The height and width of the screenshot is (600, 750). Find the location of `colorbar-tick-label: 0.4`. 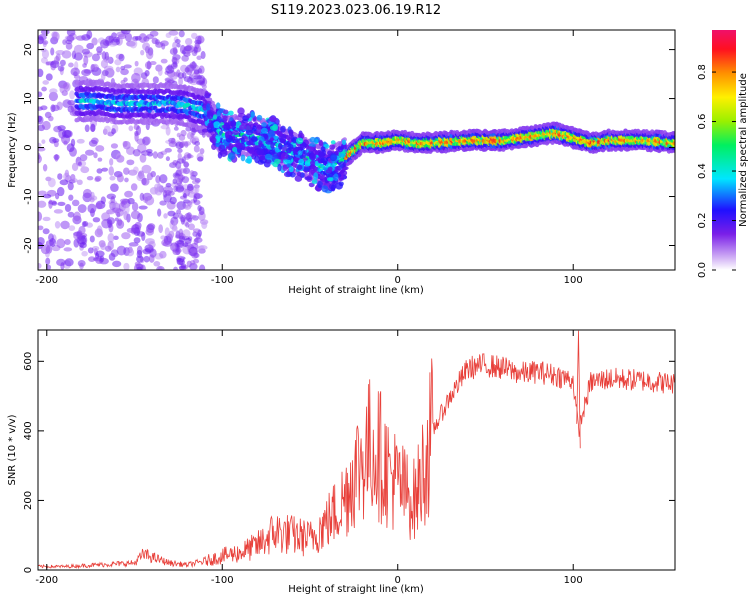

colorbar-tick-label: 0.4 is located at coordinates (702, 171).